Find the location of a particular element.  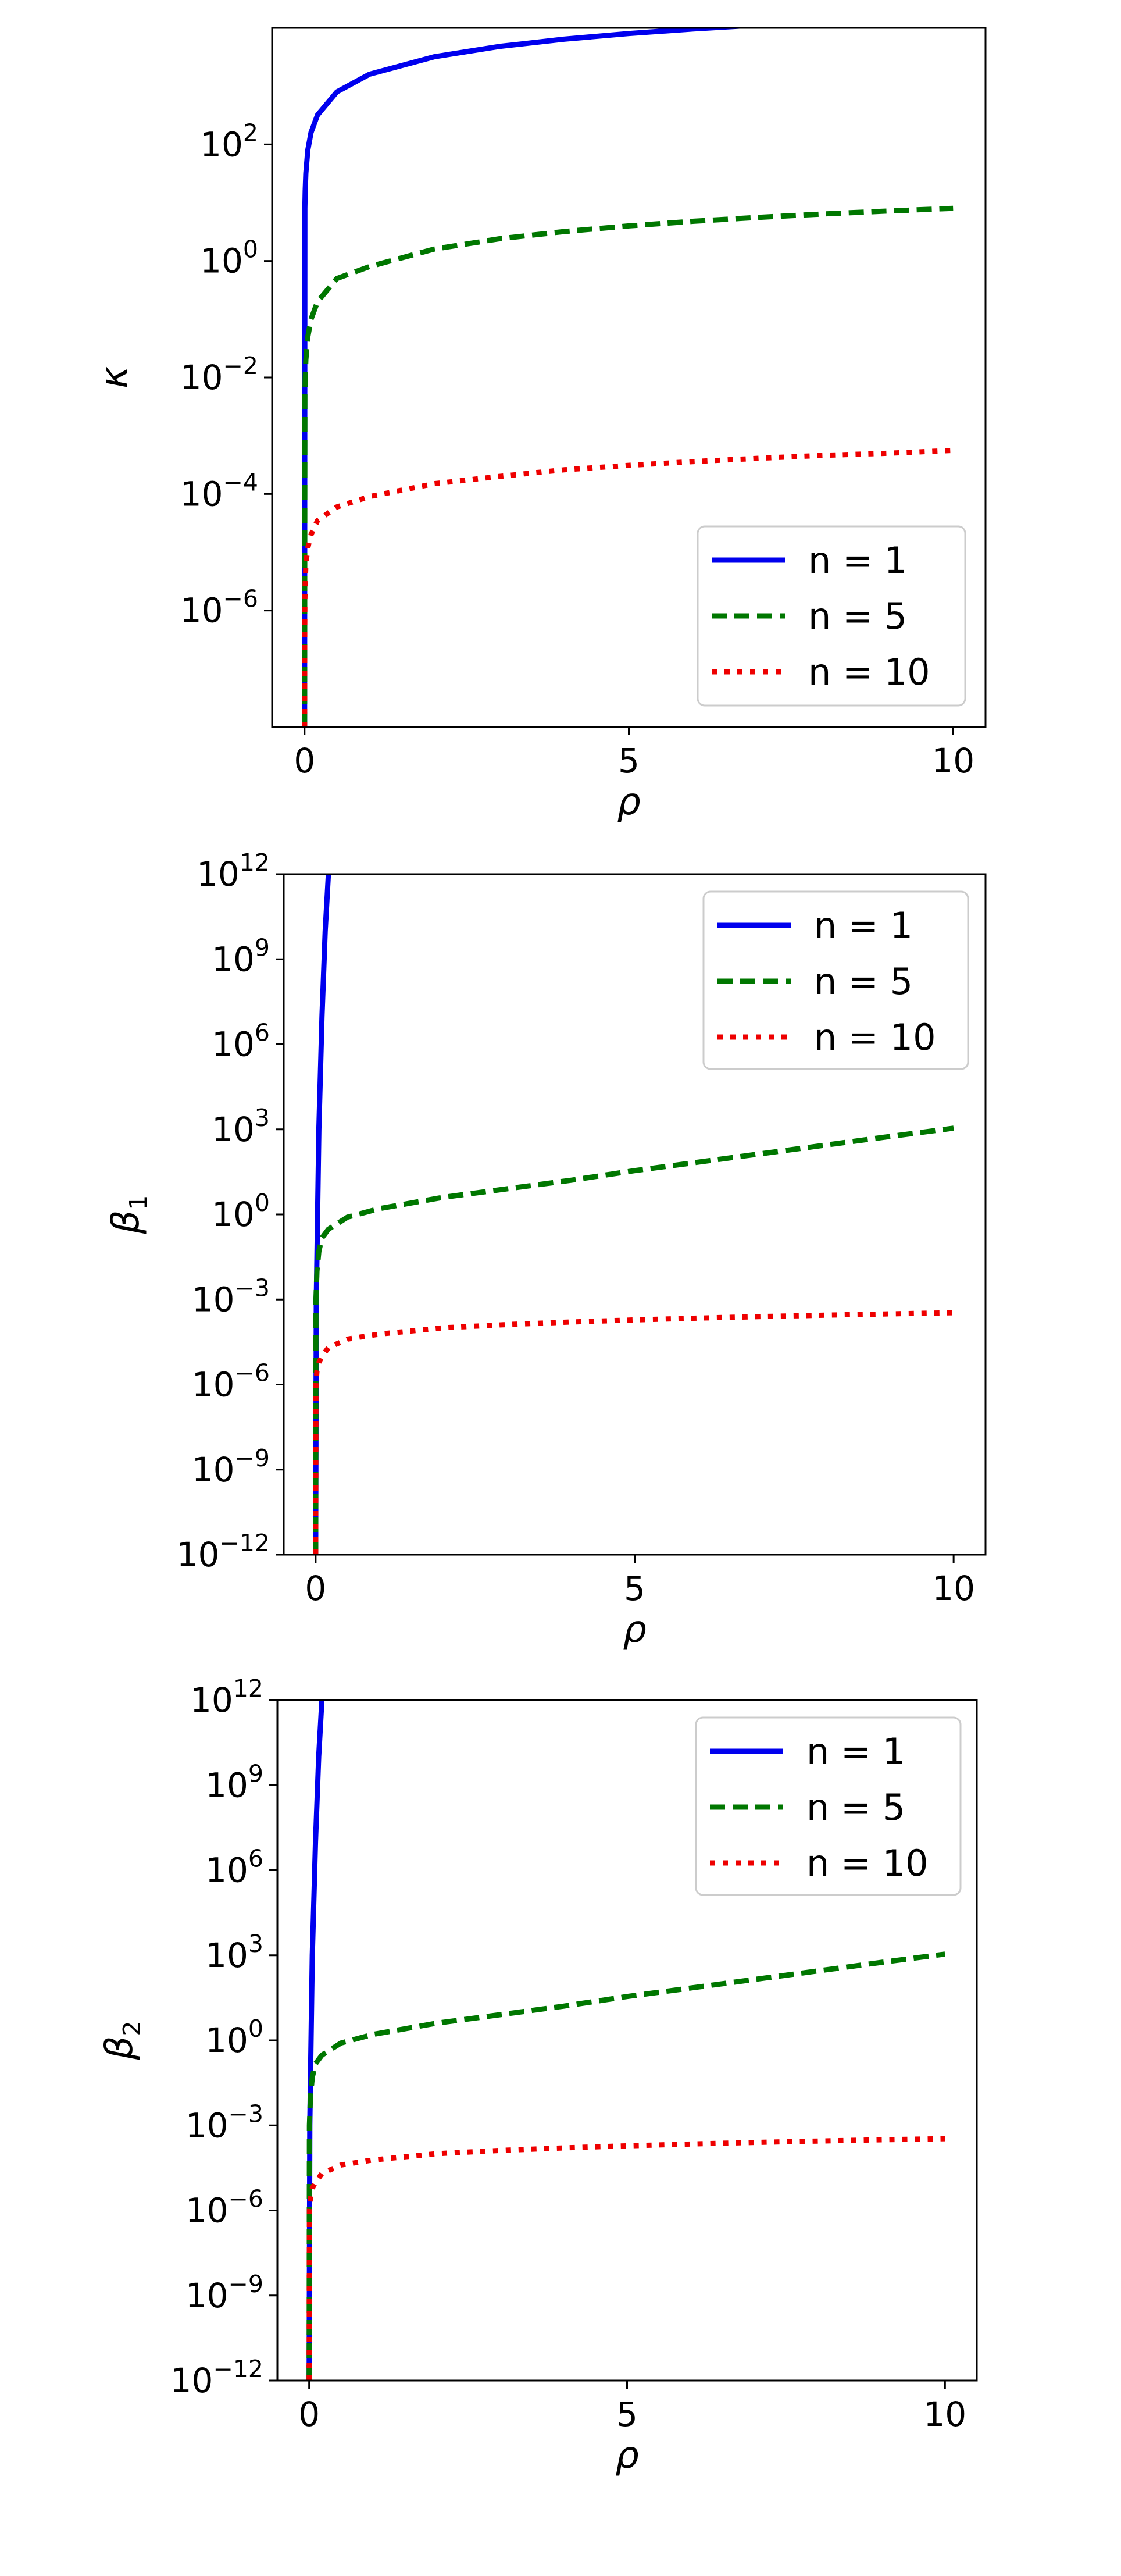

y-tick-label: 10⁻⁴ is located at coordinates (219, 491).